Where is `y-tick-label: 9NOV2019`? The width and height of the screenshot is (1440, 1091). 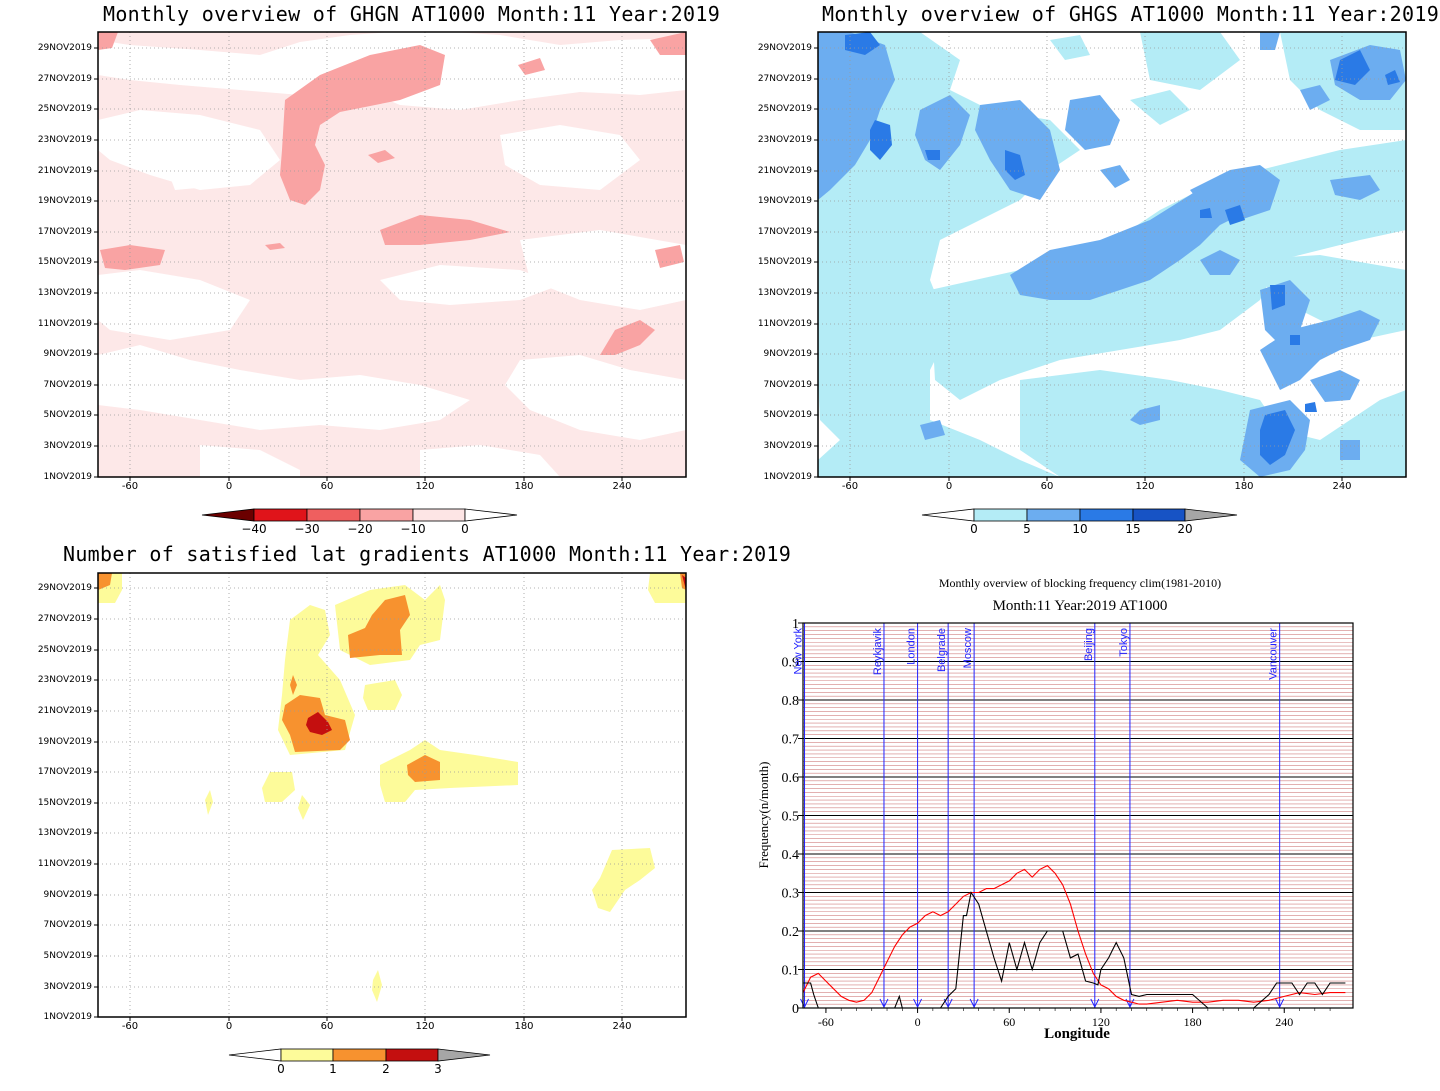 y-tick-label: 9NOV2019 is located at coordinates (67, 354).